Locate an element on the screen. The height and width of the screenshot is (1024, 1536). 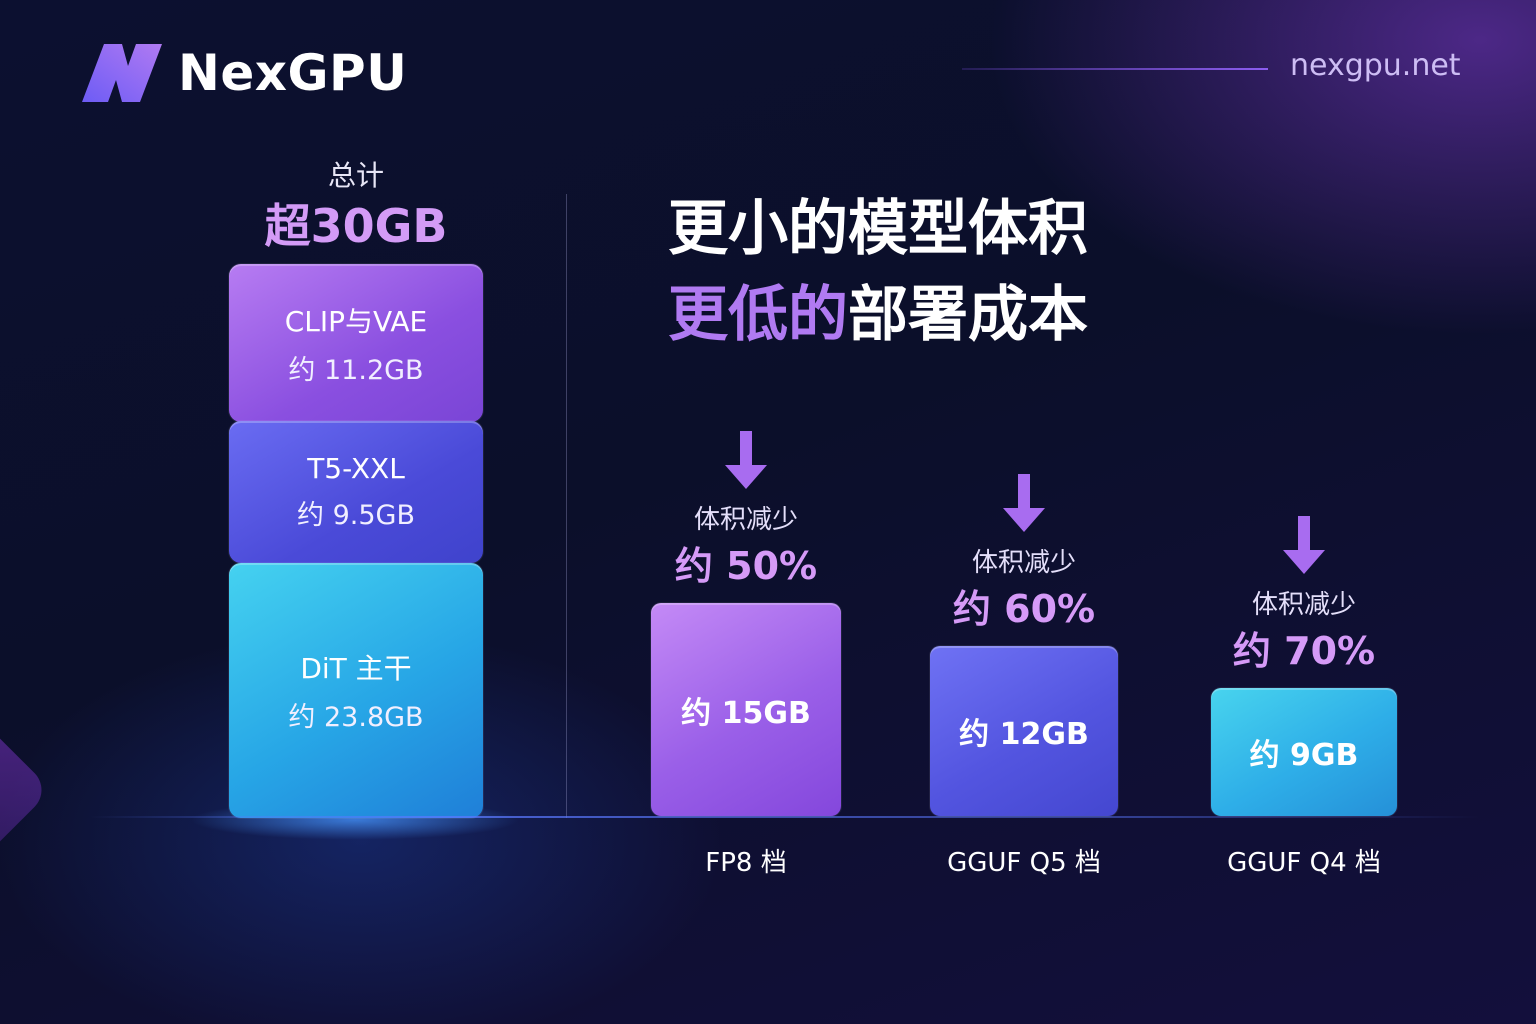
segment-size: 约 11.2GB is located at coordinates (356, 370).